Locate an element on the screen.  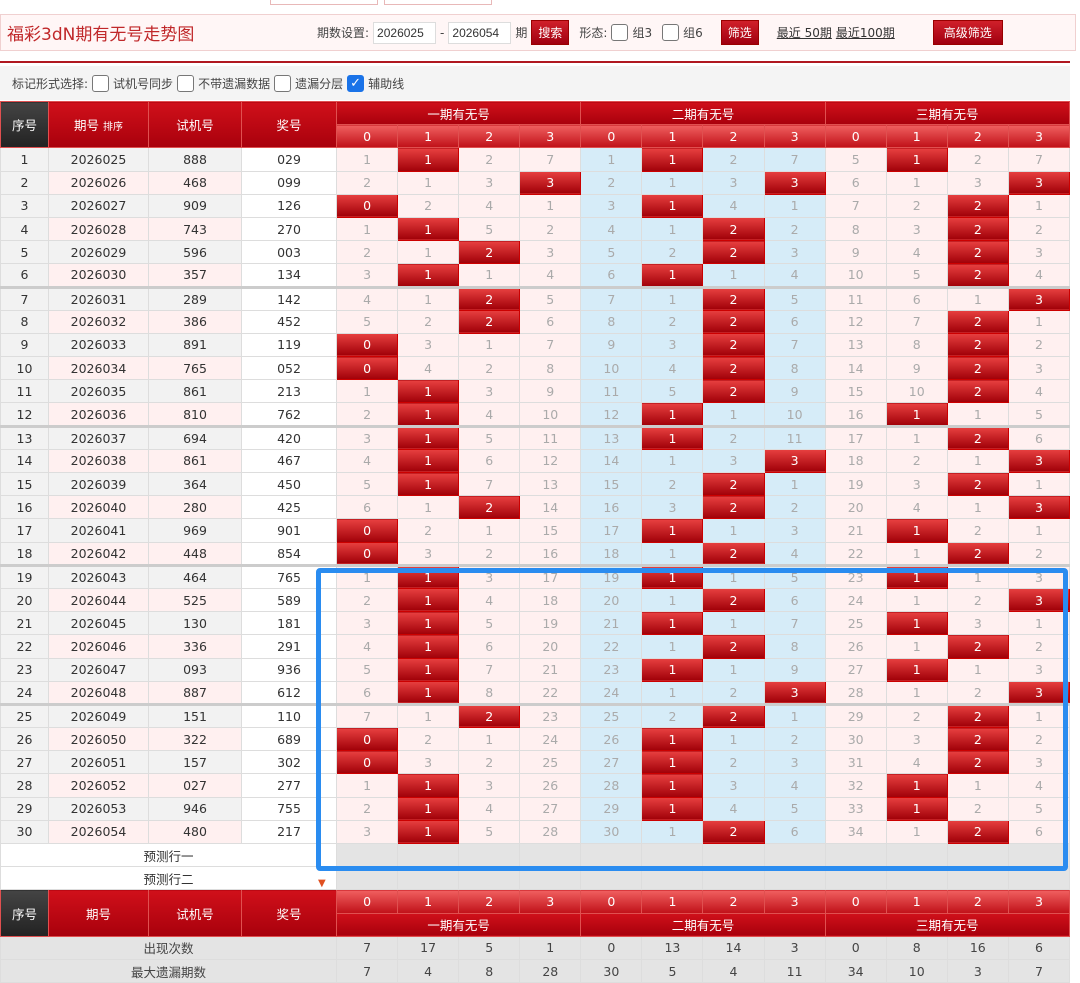
row-seq: 8 is located at coordinates (24, 321).